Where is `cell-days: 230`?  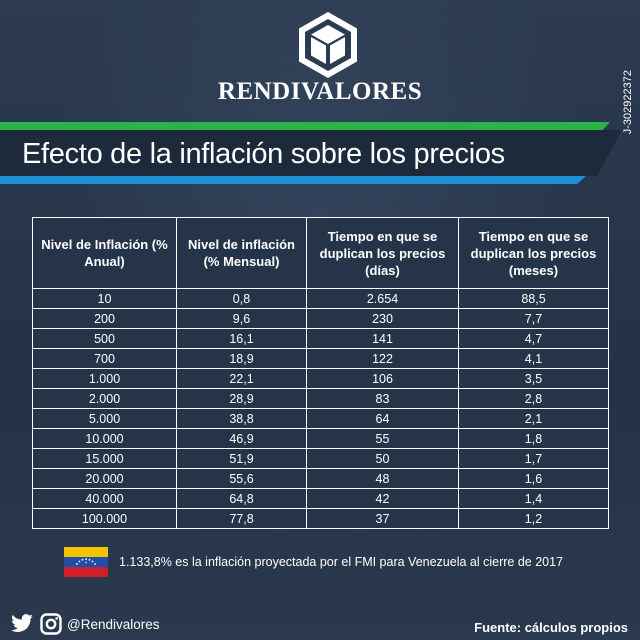
cell-days: 230 is located at coordinates (382, 318).